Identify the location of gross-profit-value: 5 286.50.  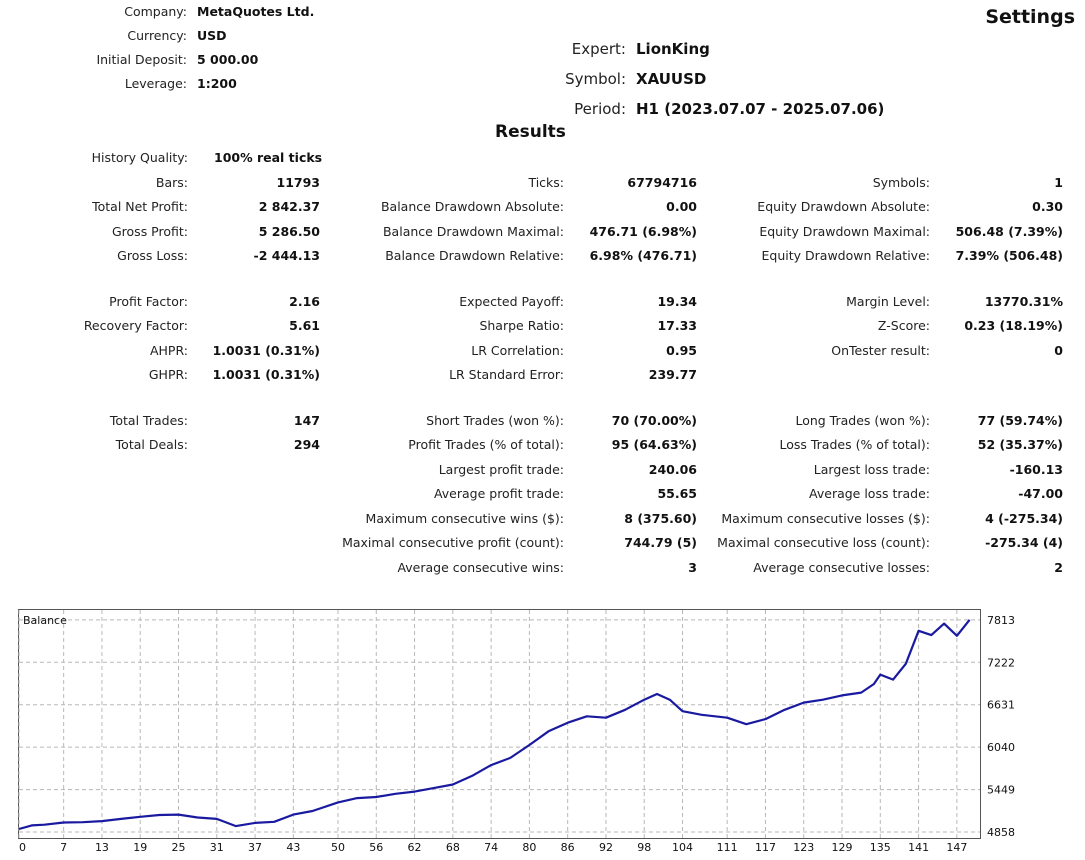
(289, 231).